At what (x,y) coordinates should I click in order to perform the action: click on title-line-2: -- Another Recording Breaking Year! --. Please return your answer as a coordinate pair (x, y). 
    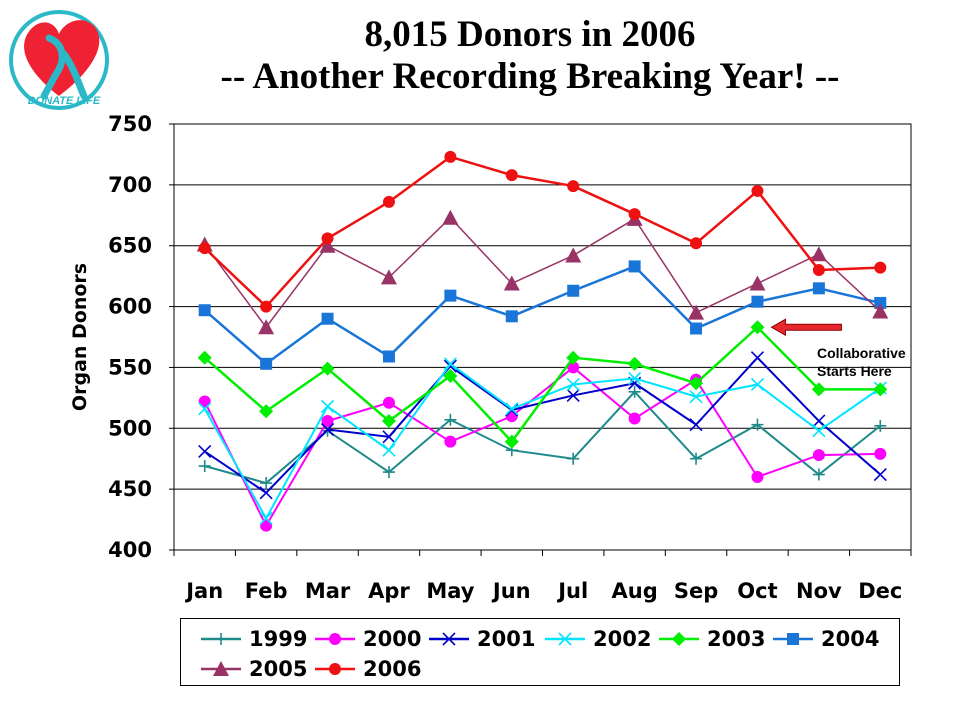
    Looking at the image, I should click on (530, 76).